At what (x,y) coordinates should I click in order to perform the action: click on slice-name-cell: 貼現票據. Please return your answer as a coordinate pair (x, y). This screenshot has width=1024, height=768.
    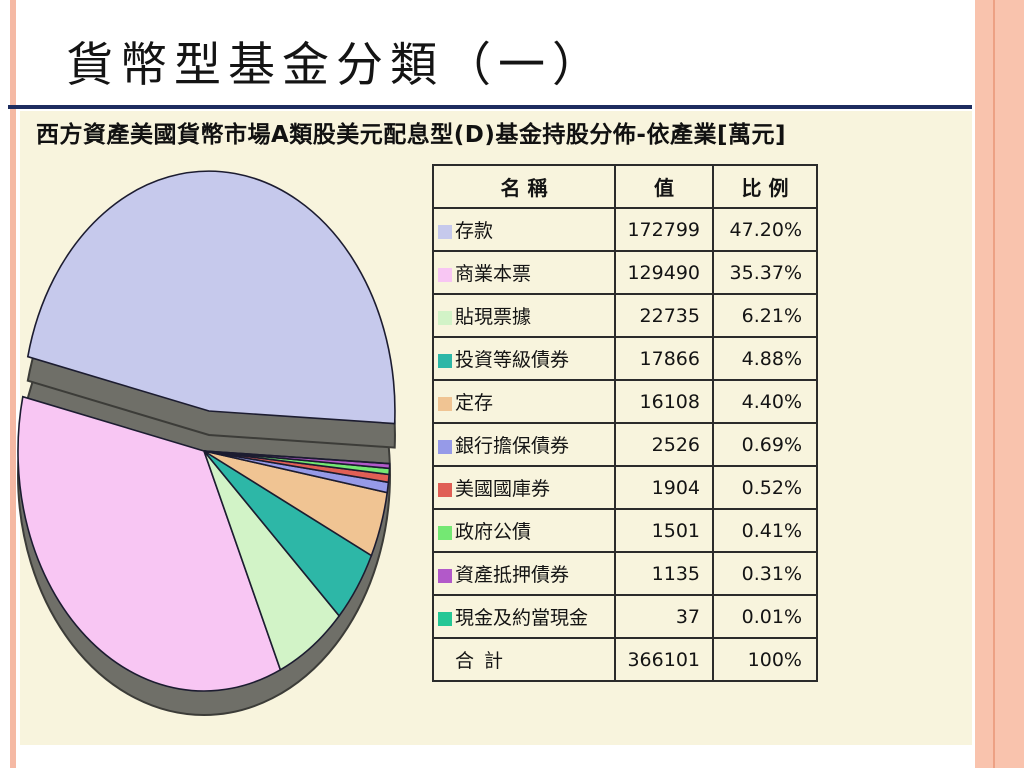
    Looking at the image, I should click on (524, 315).